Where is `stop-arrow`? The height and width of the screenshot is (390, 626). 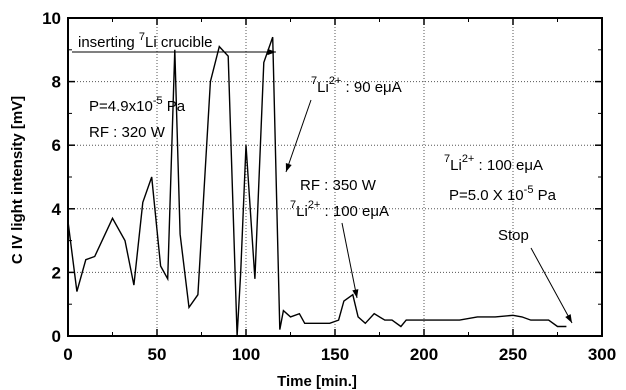 stop-arrow is located at coordinates (551, 285).